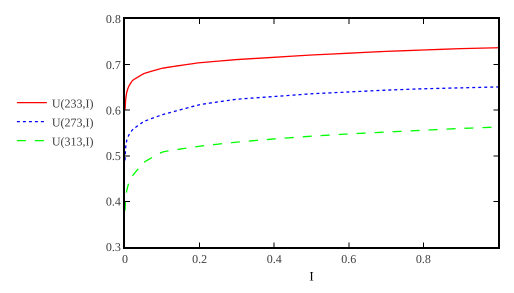 The image size is (514, 293). What do you see at coordinates (113, 19) in the screenshot?
I see `y-tick-label: 0.8` at bounding box center [113, 19].